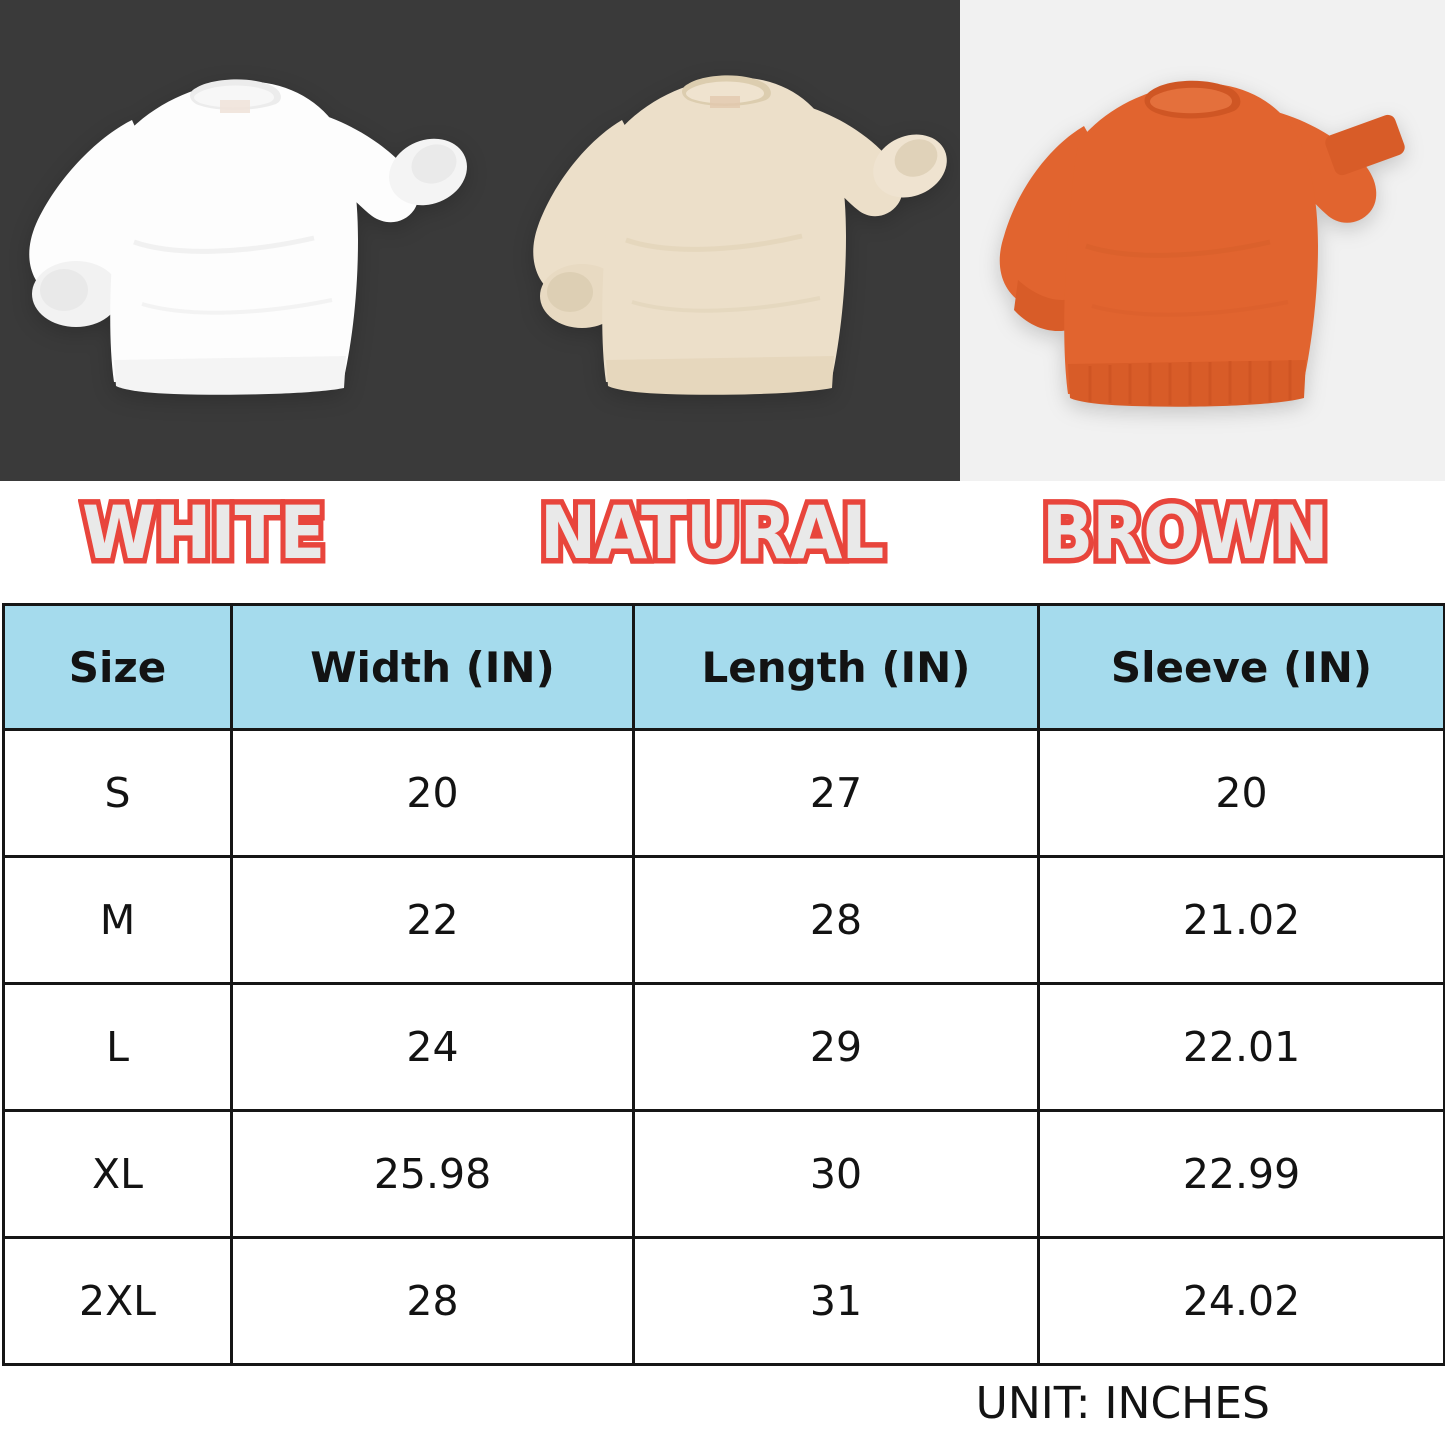 Image resolution: width=1445 pixels, height=1445 pixels. I want to click on light-photo-panel, so click(1202, 240).